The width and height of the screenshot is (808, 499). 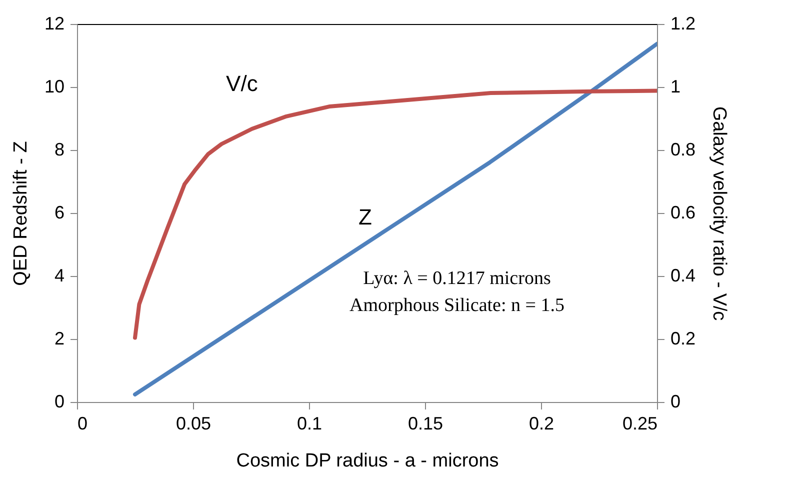 I want to click on y2-tick-label: 0.2, so click(x=683, y=338).